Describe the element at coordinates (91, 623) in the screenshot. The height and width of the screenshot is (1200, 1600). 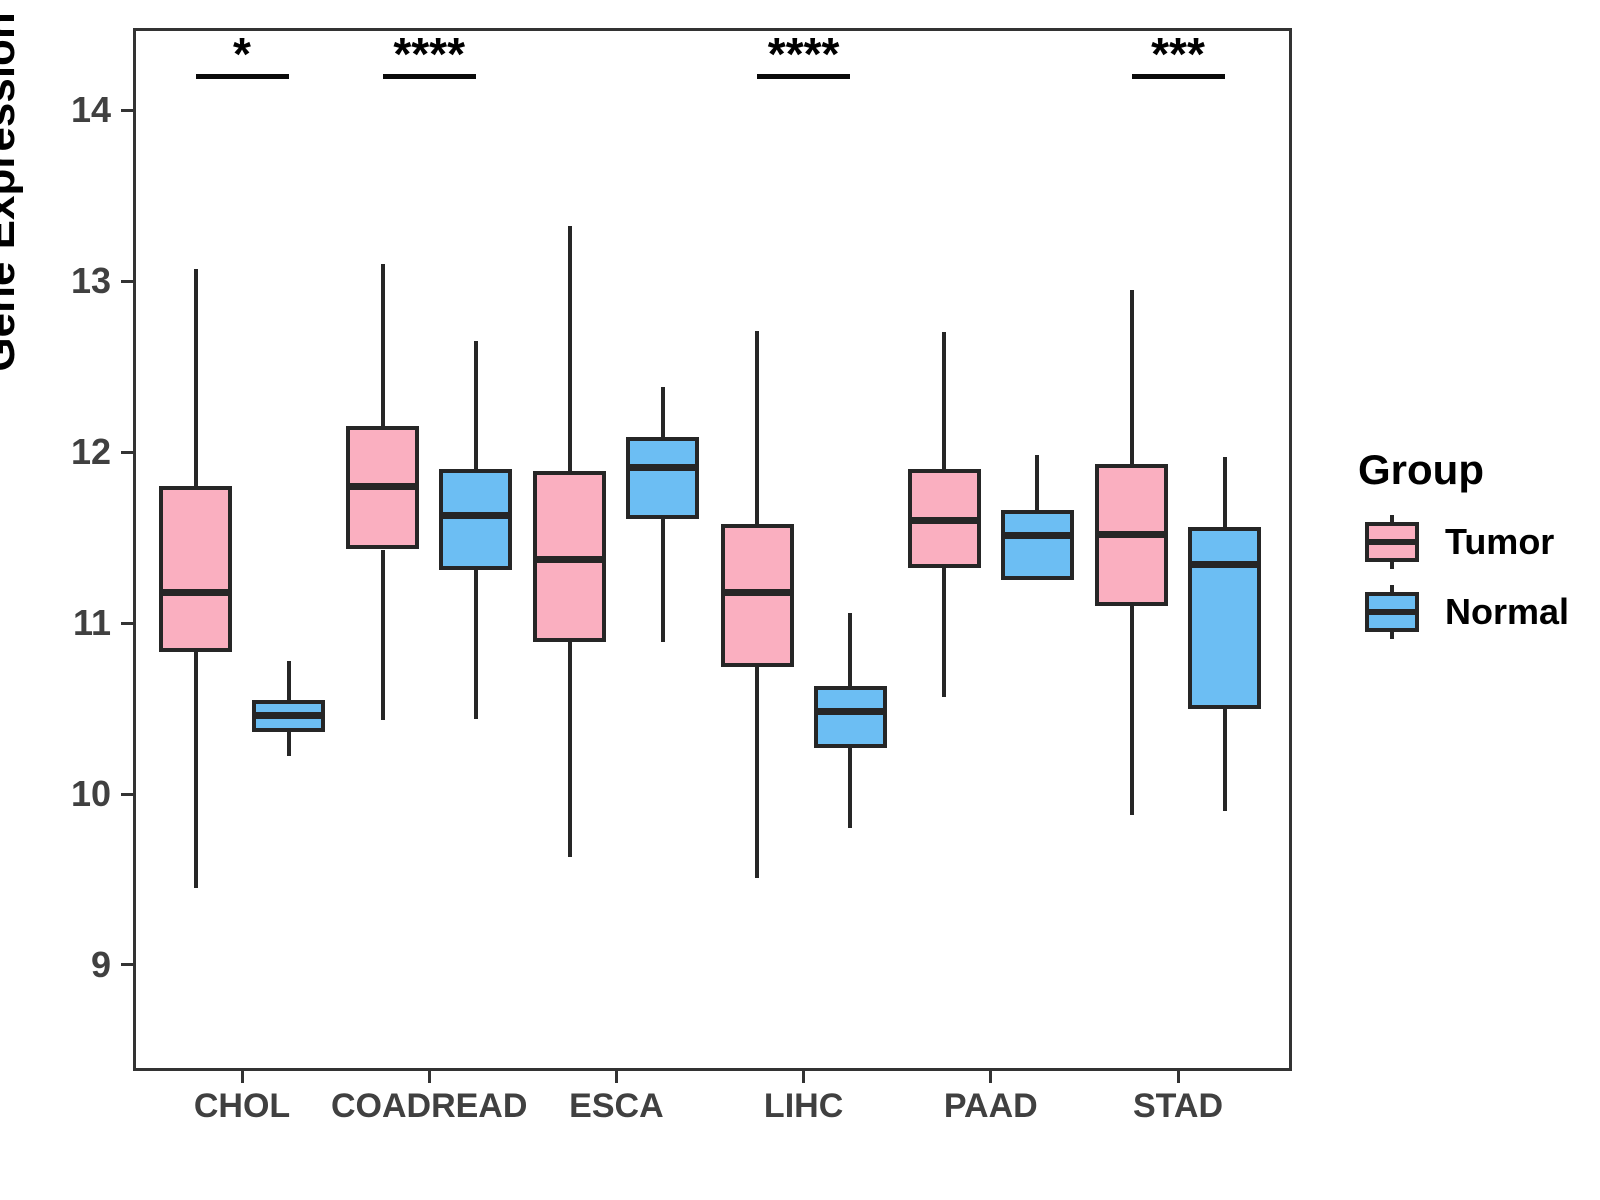
I see `y-axis-tick-label: 11` at that location.